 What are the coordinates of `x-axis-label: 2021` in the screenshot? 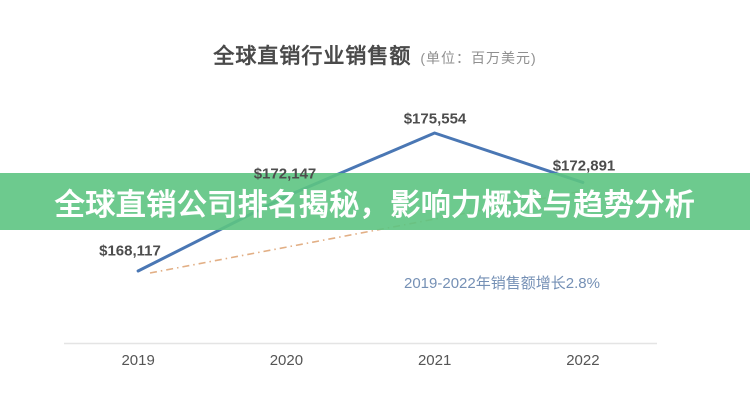 It's located at (434, 360).